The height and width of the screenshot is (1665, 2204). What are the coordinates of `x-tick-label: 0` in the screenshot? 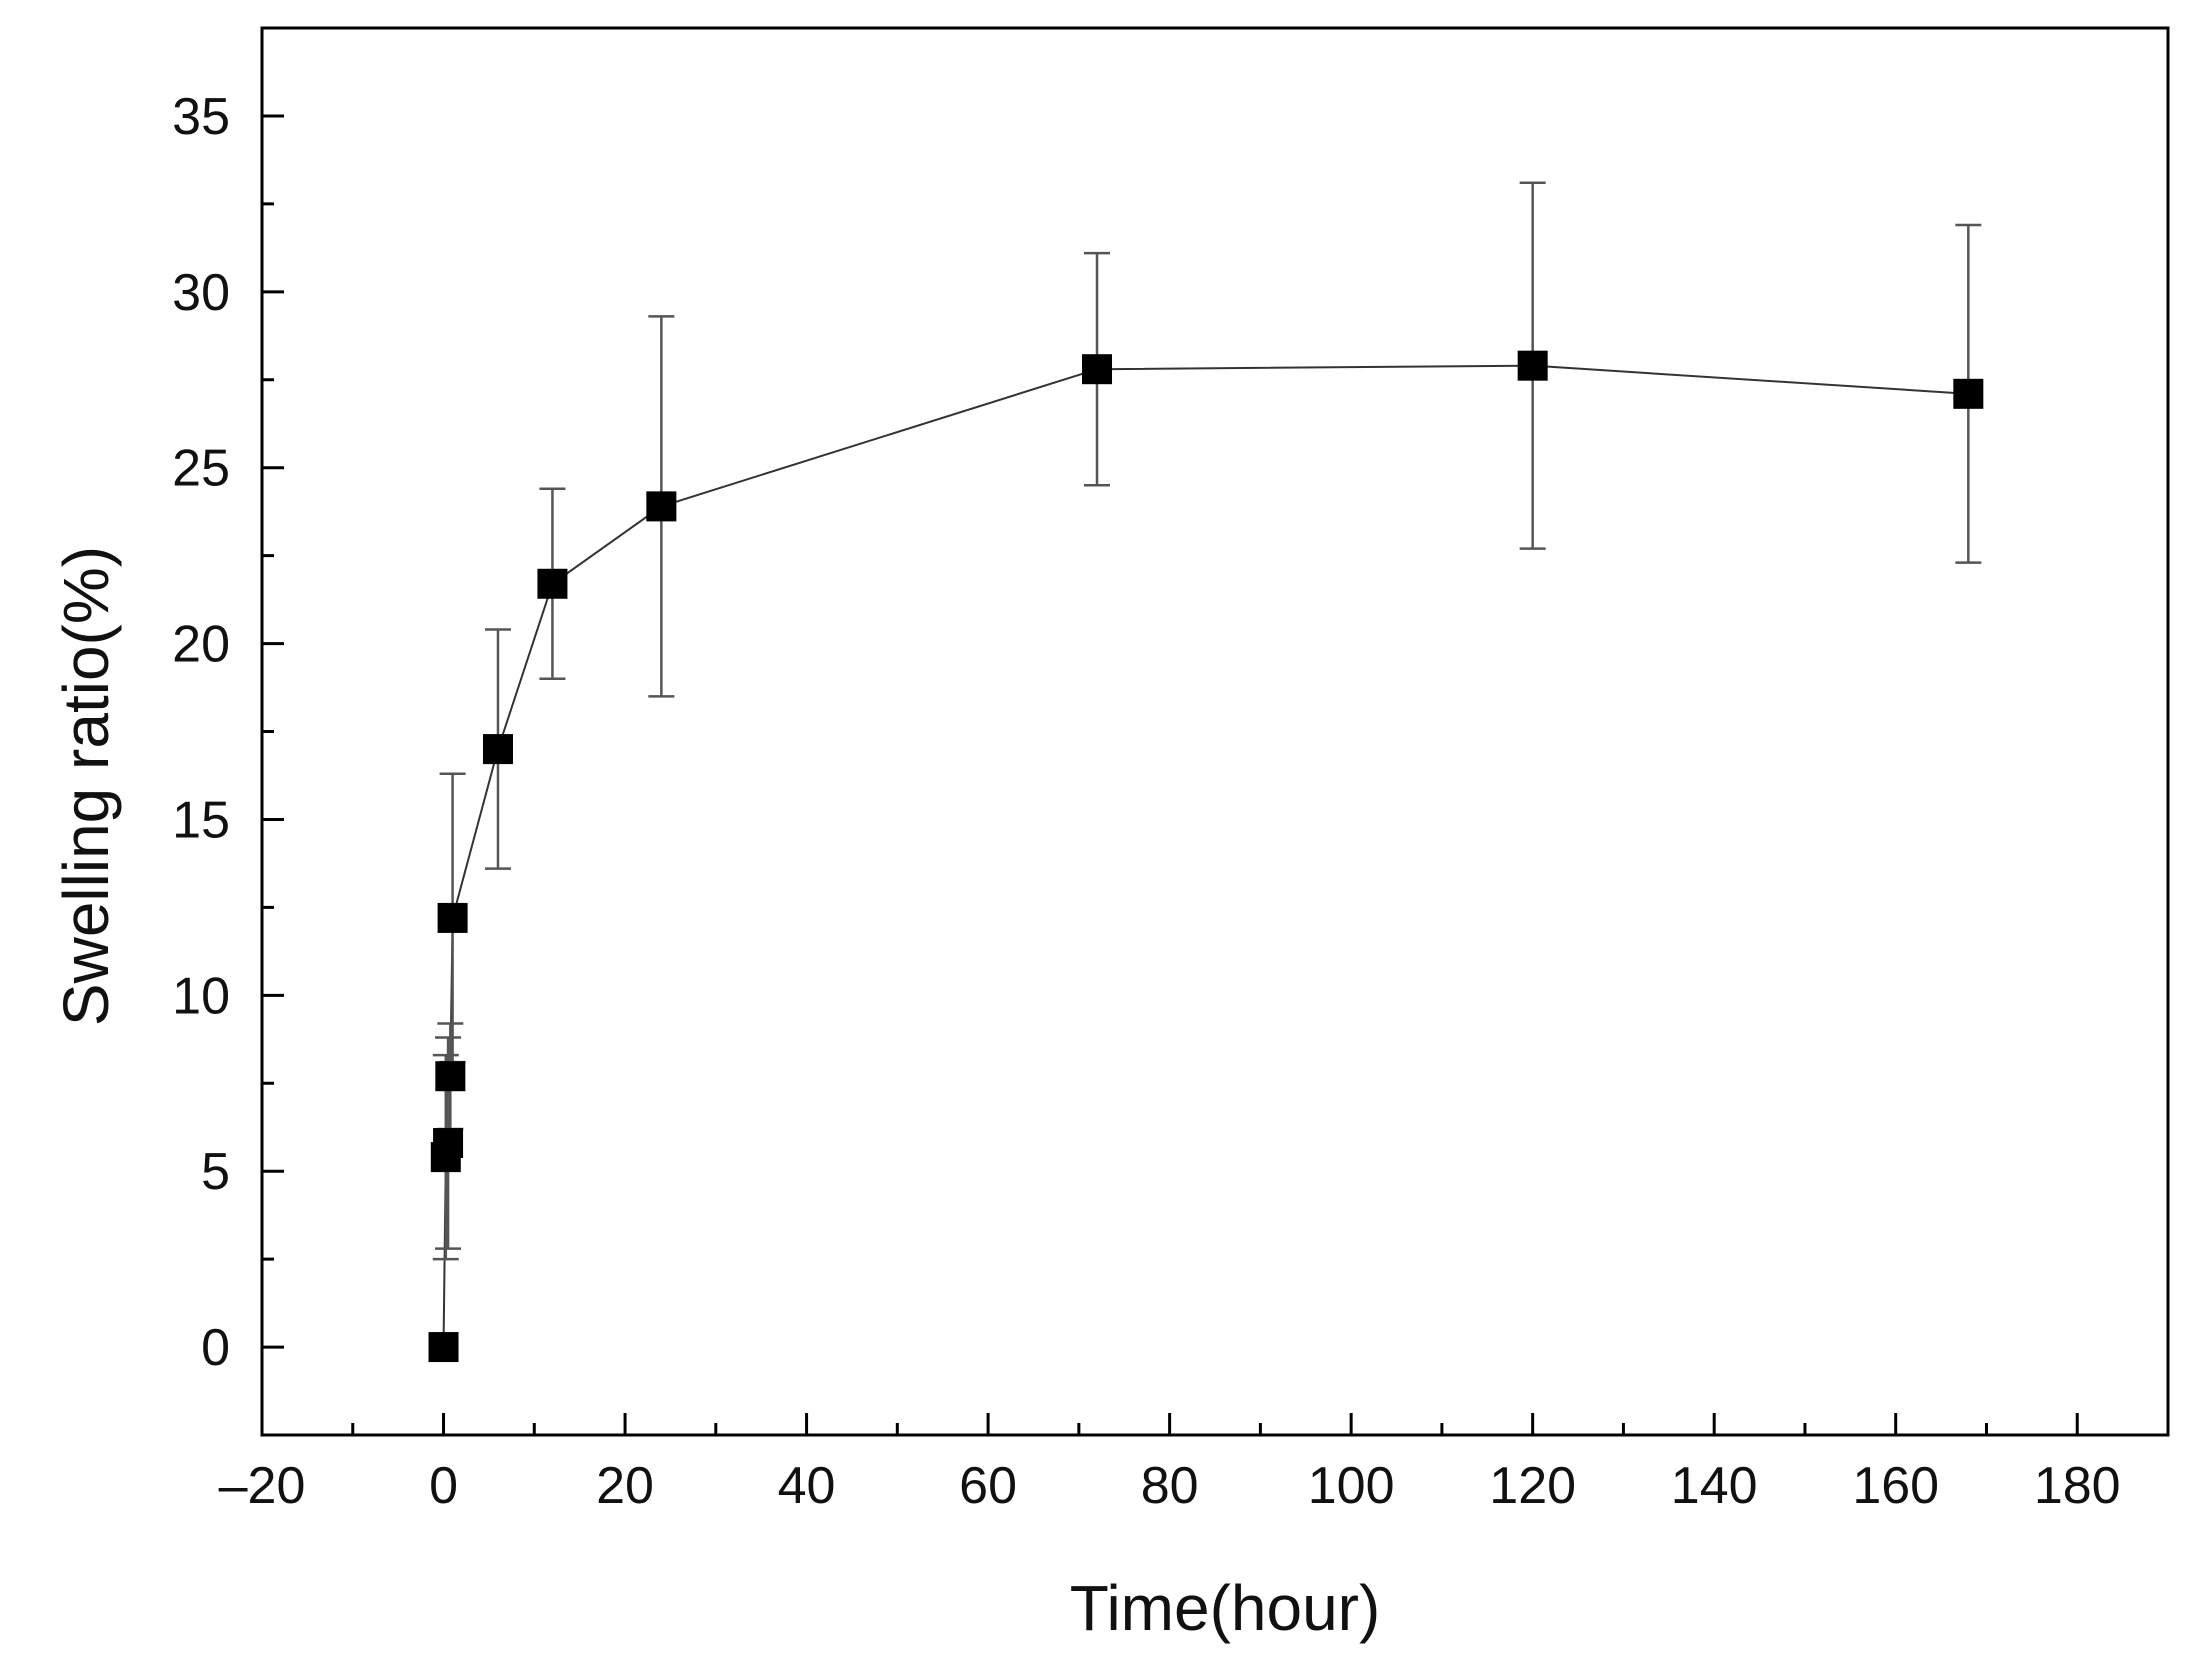 It's located at (443, 1486).